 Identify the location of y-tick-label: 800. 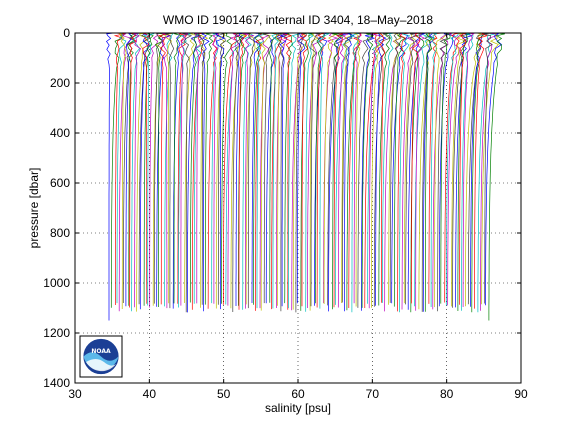
(60, 233).